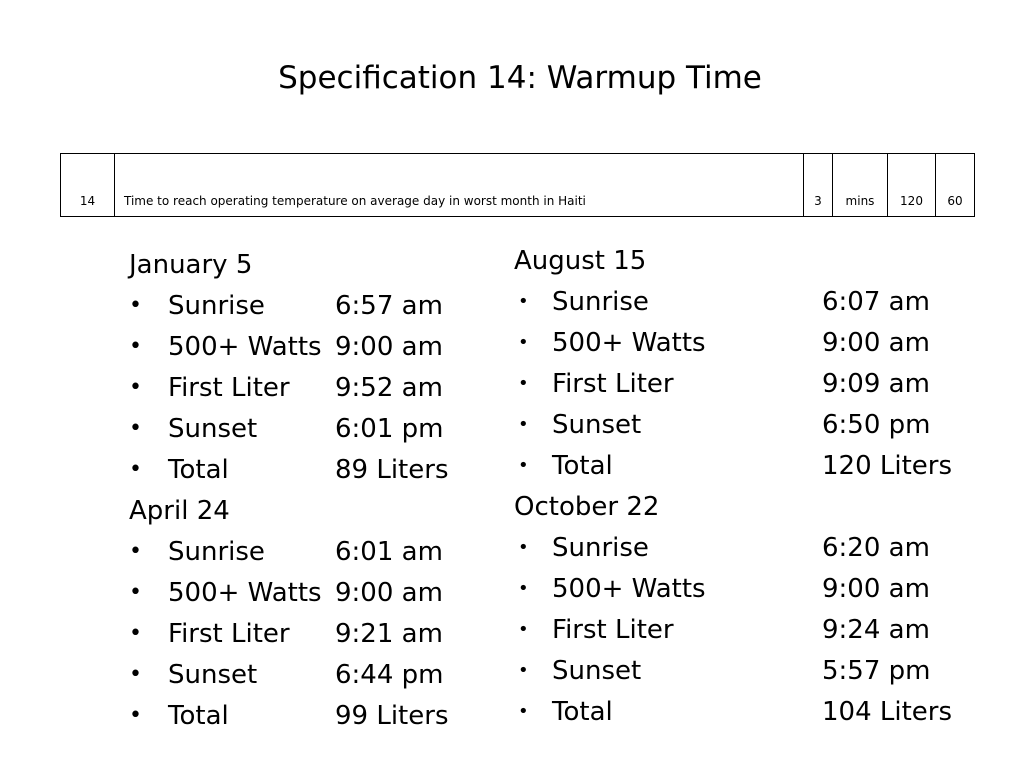 The image size is (1024, 768). What do you see at coordinates (389, 429) in the screenshot?
I see `item-value: 6:01 pm` at bounding box center [389, 429].